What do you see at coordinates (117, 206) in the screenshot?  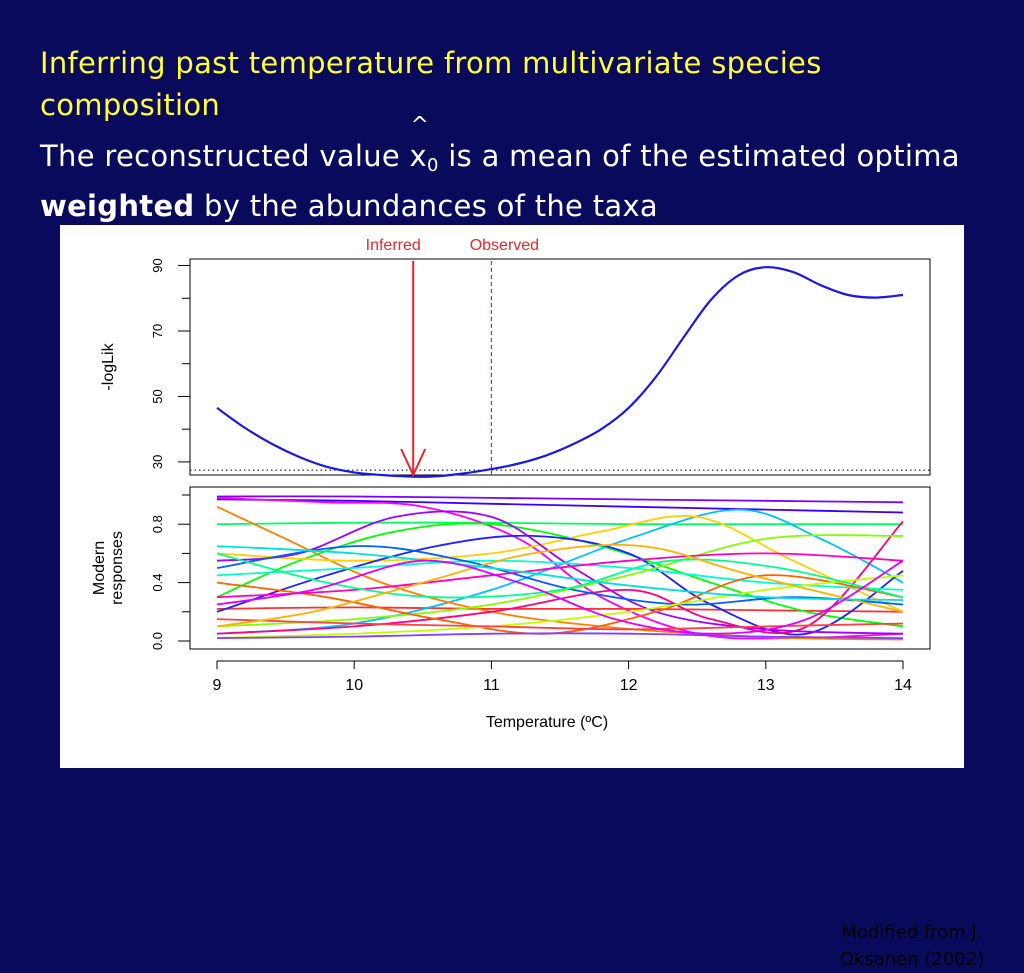 I see `subtitle-bold: weighted` at bounding box center [117, 206].